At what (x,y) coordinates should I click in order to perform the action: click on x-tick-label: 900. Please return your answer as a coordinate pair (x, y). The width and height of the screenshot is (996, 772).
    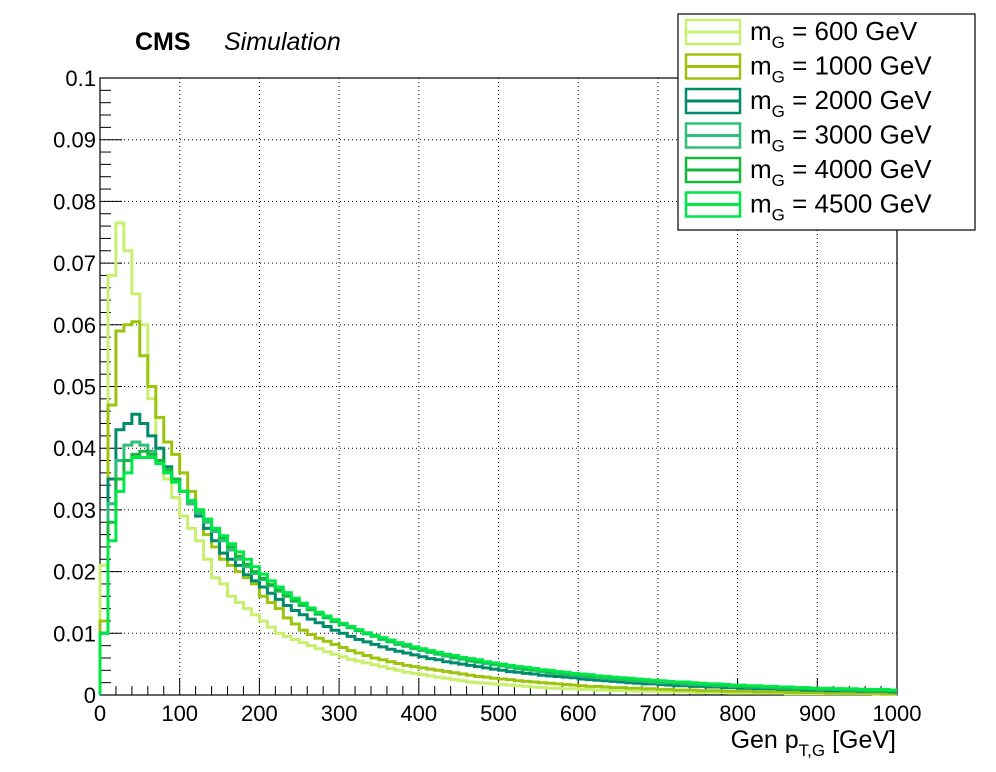
    Looking at the image, I should click on (817, 713).